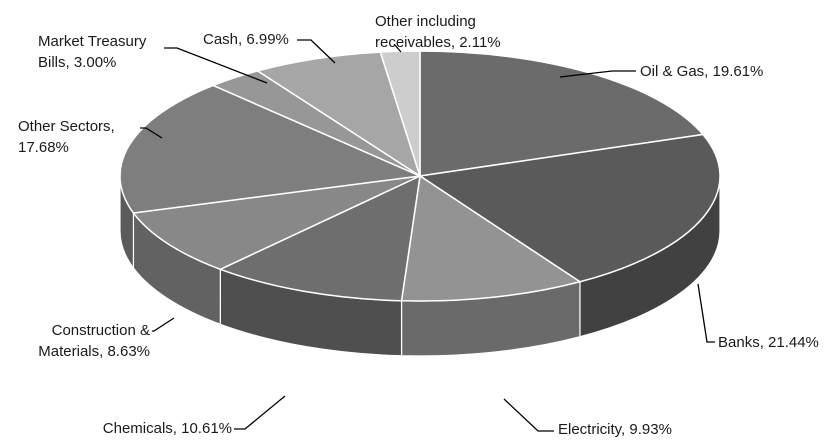  Describe the element at coordinates (438, 32) in the screenshot. I see `data-label-8: Other including receivables, 2.11%` at that location.